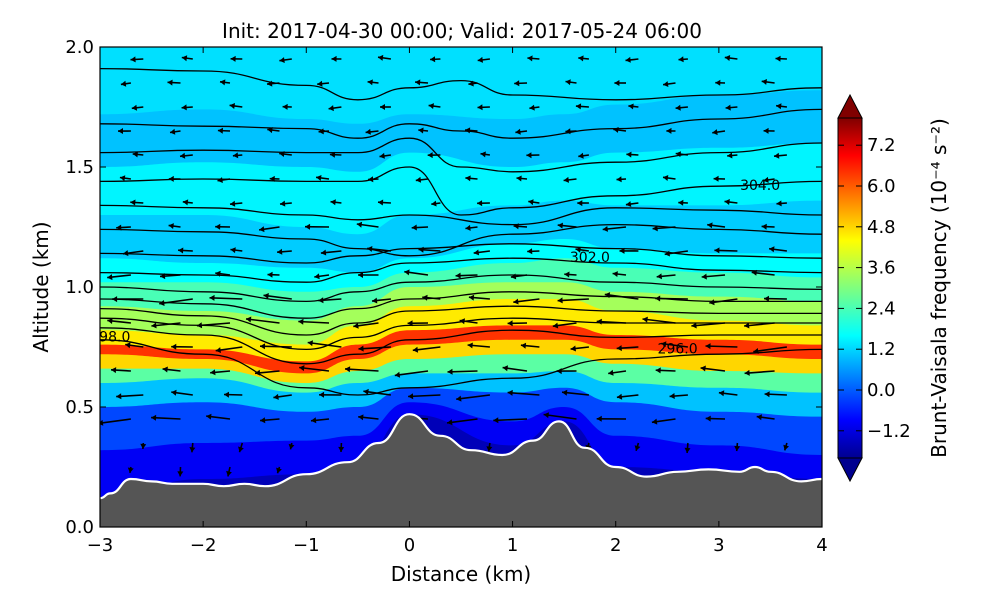  What do you see at coordinates (79, 47) in the screenshot?
I see `y-tick-label: 2.0` at bounding box center [79, 47].